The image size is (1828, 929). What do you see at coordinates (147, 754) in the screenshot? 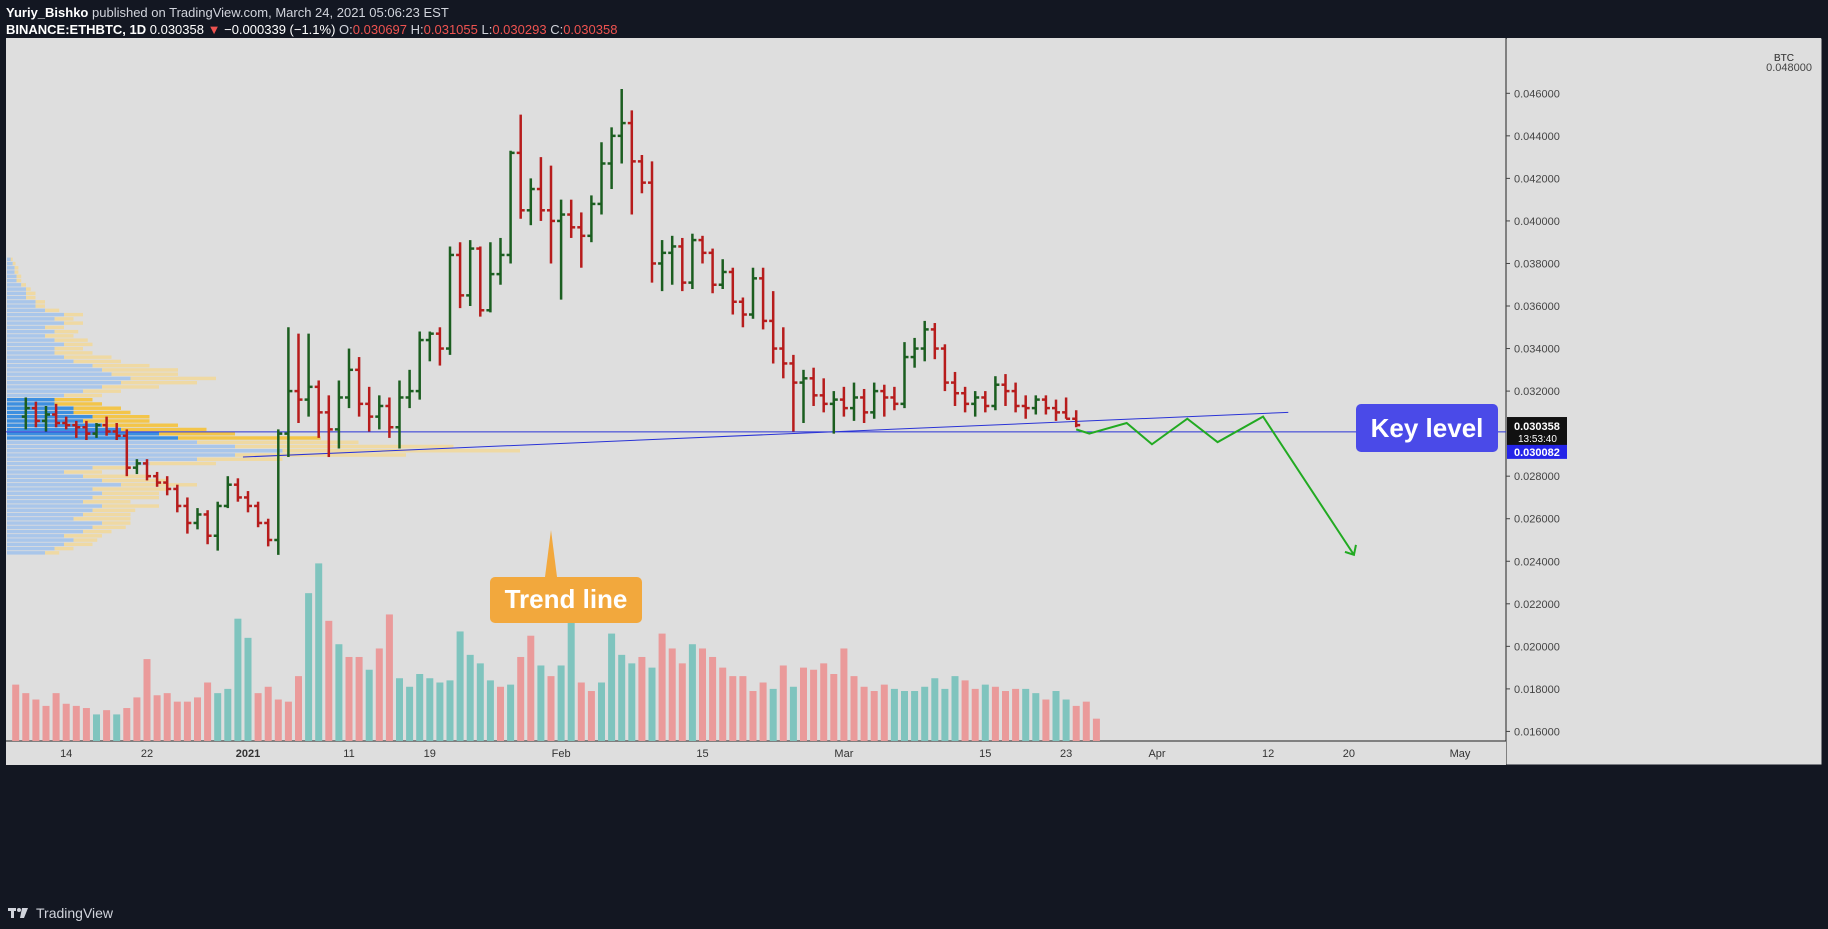
I see `x-tick-label: 22` at bounding box center [147, 754].